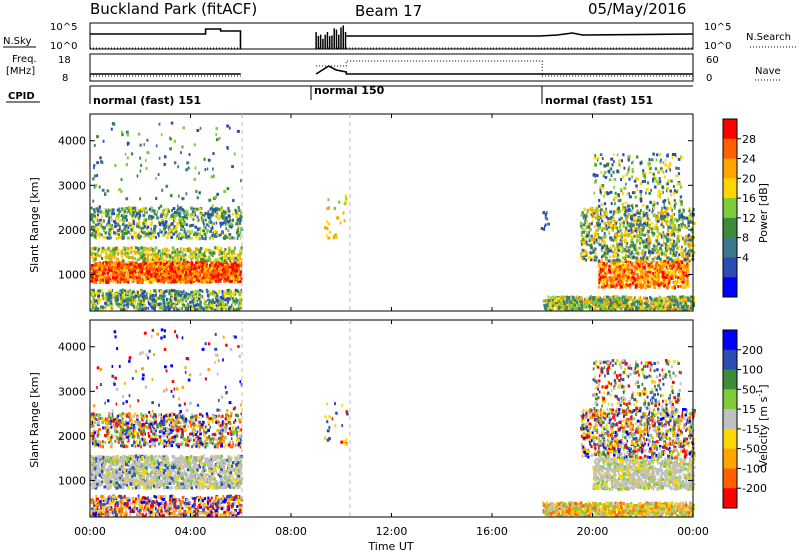  I want to click on freq-panel: Freq. [MHz] 18 8 60 0 Nave, so click(393, 68).